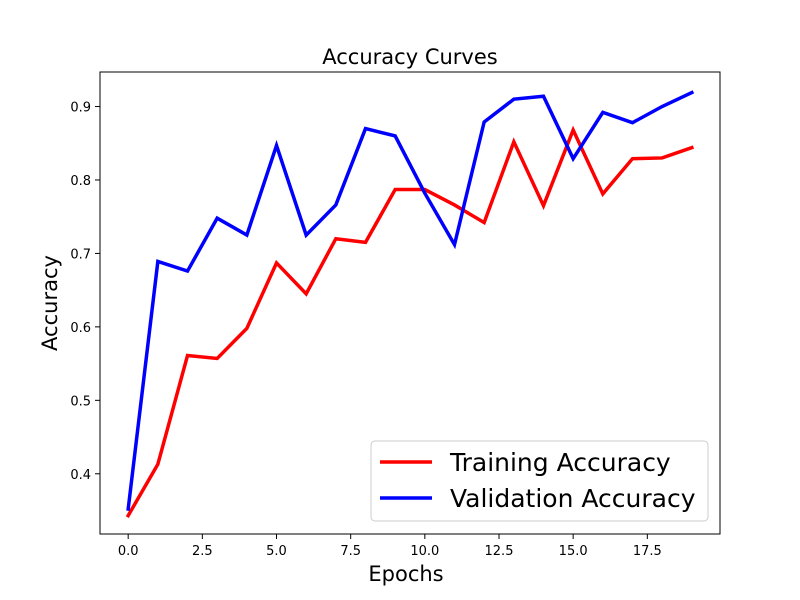 This screenshot has height=600, width=800. I want to click on y-tick-label: 0.4, so click(80, 475).